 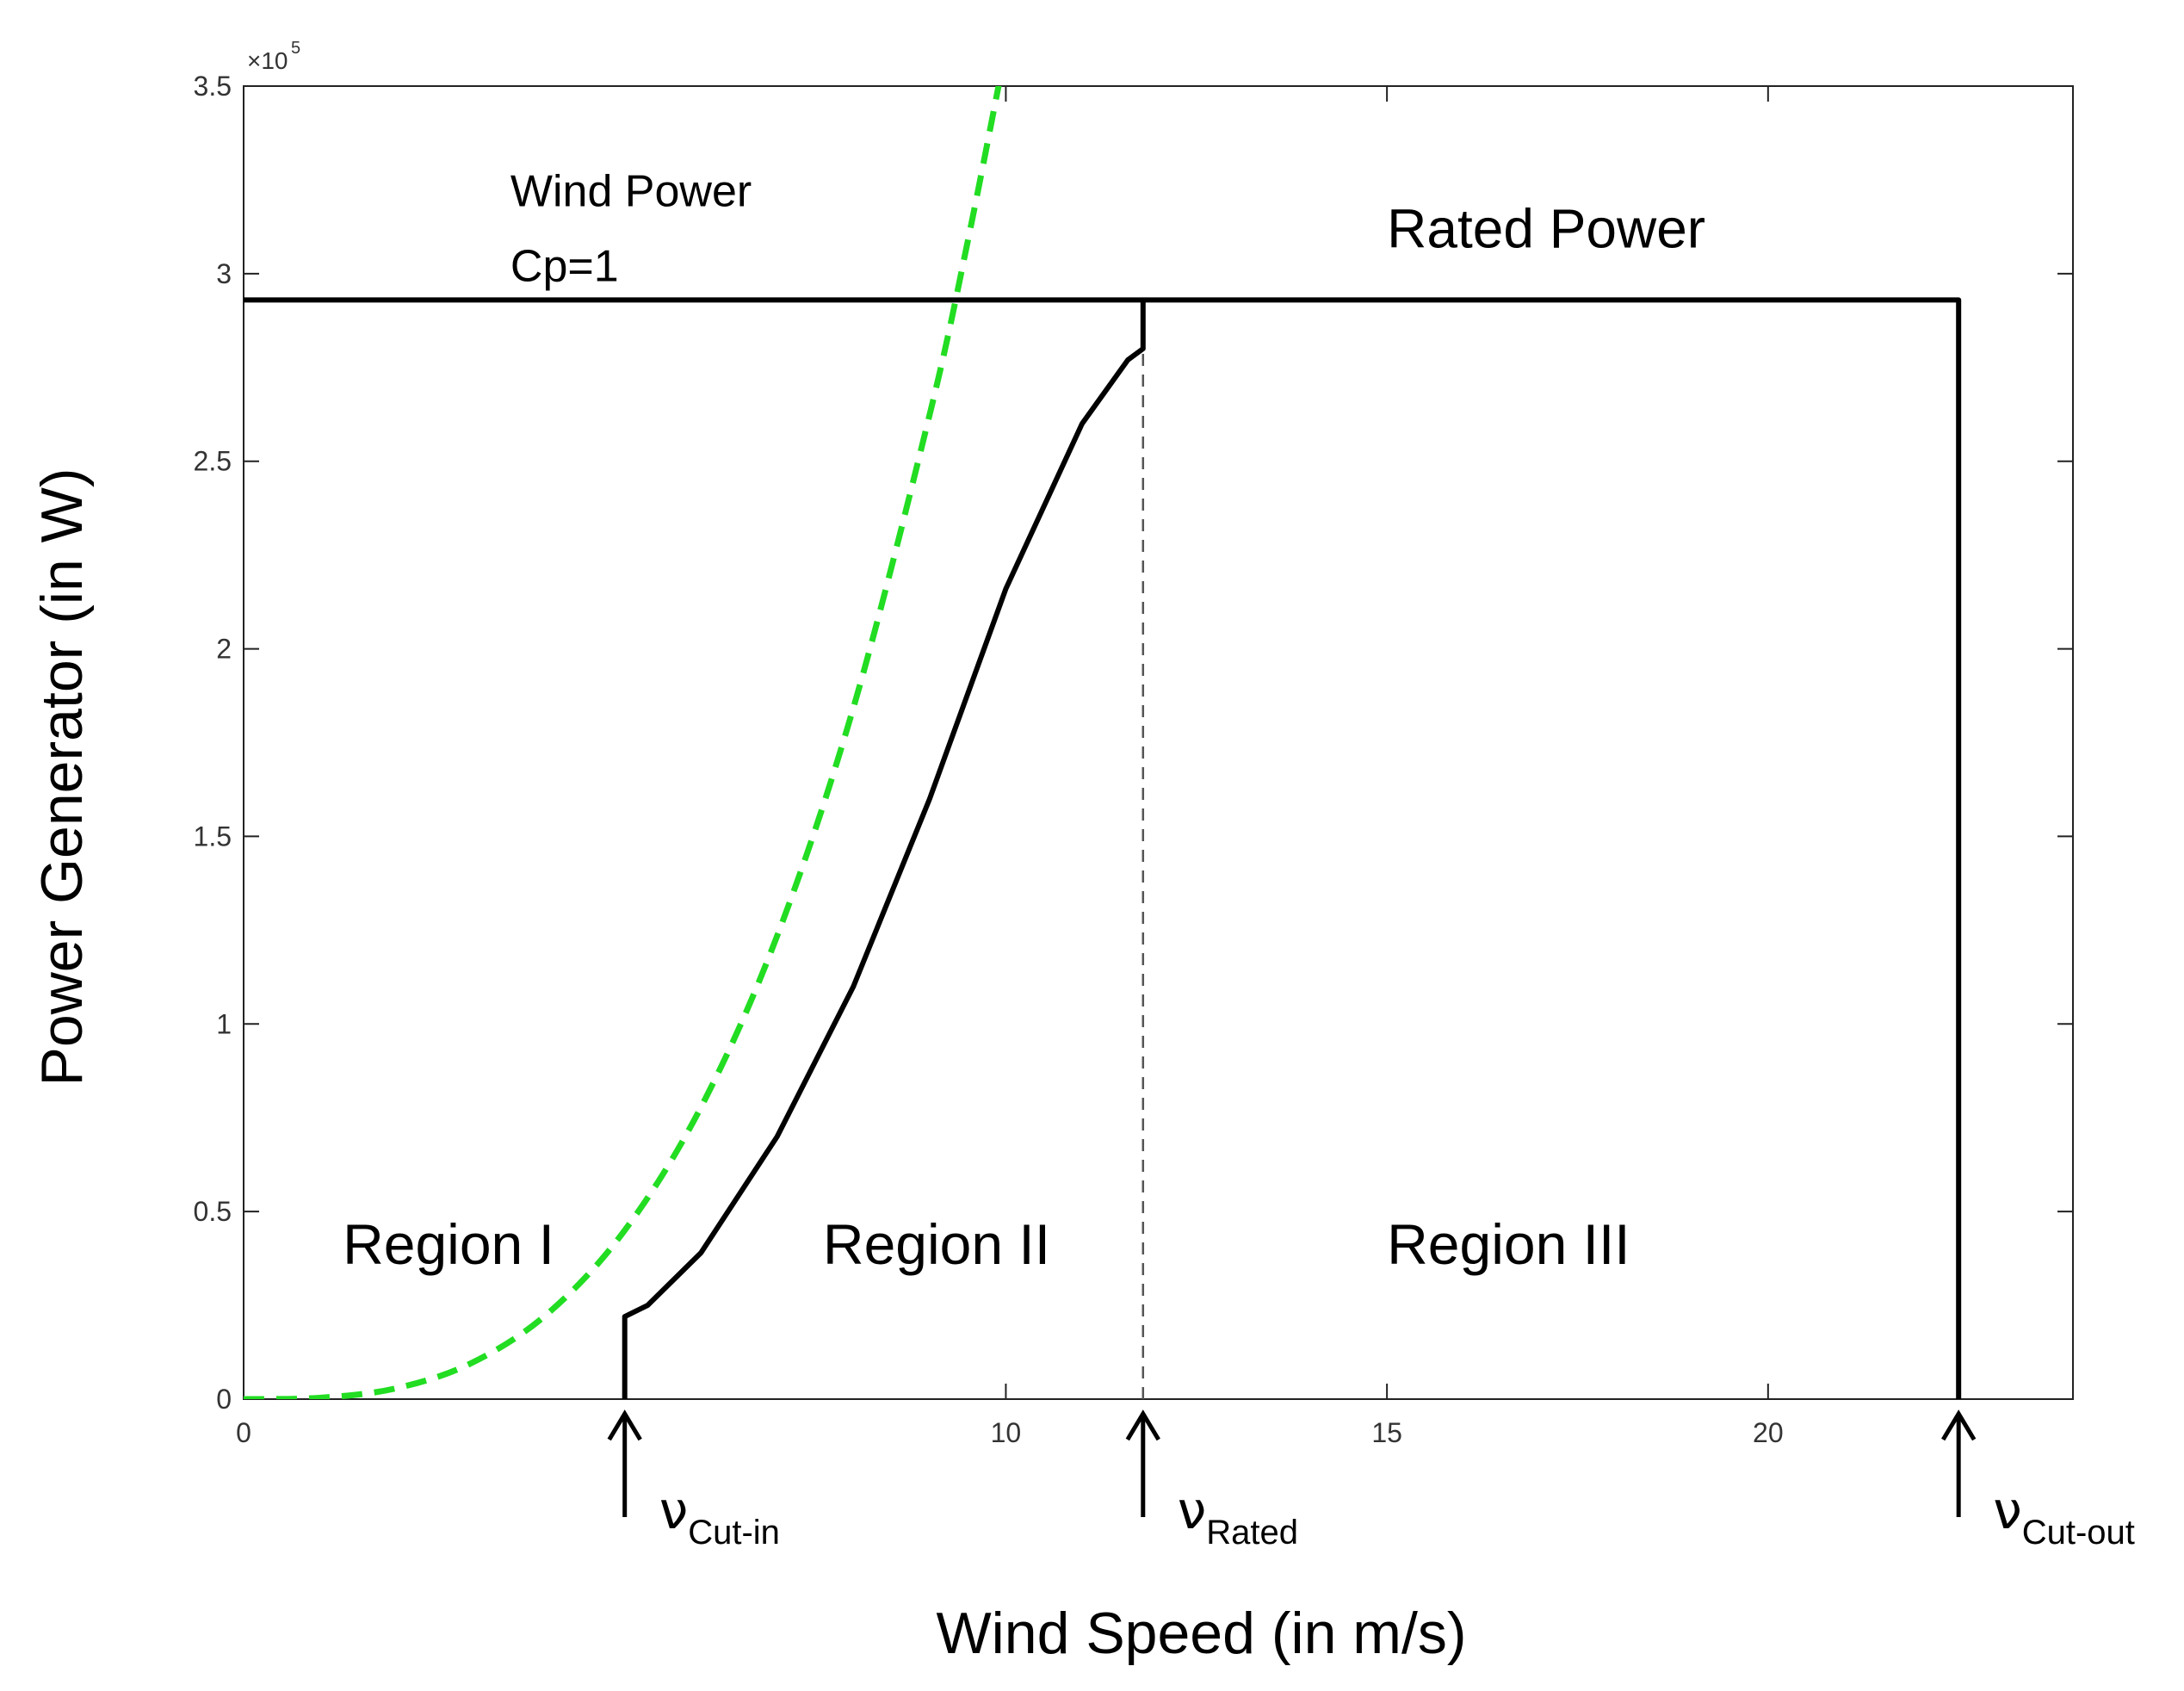 I want to click on y-tick-label: 1.5, so click(x=213, y=836).